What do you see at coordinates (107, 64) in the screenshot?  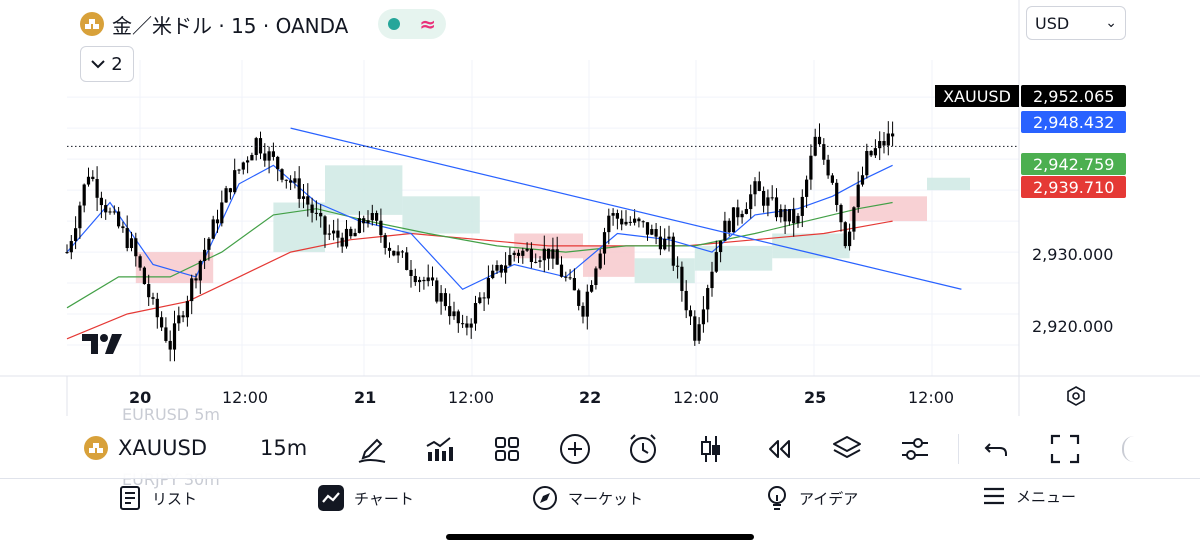 I see `collapse-indicators-button: 2` at bounding box center [107, 64].